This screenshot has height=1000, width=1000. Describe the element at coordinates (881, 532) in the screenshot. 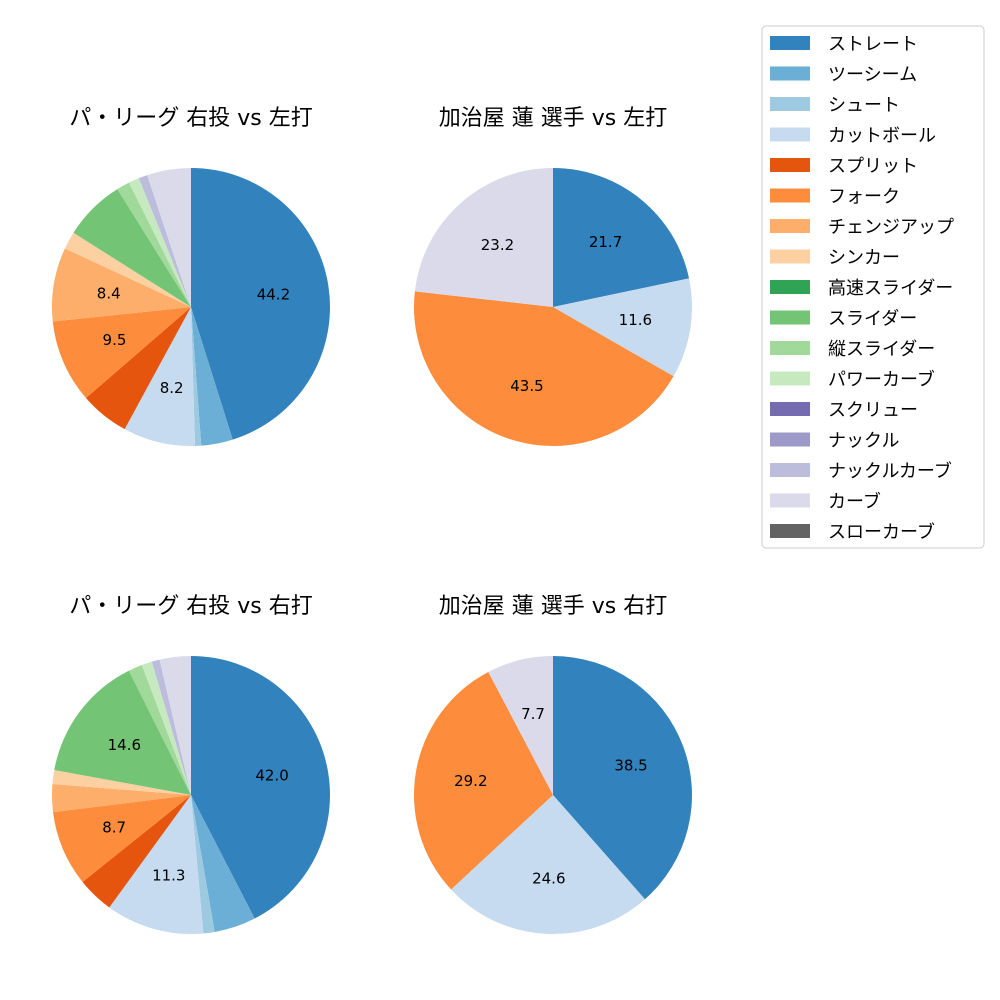

I see `legend-label: スローカーブ` at that location.